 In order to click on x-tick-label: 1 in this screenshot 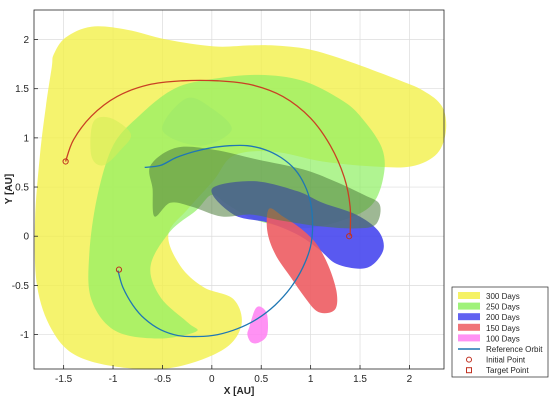, I will do `click(311, 379)`.